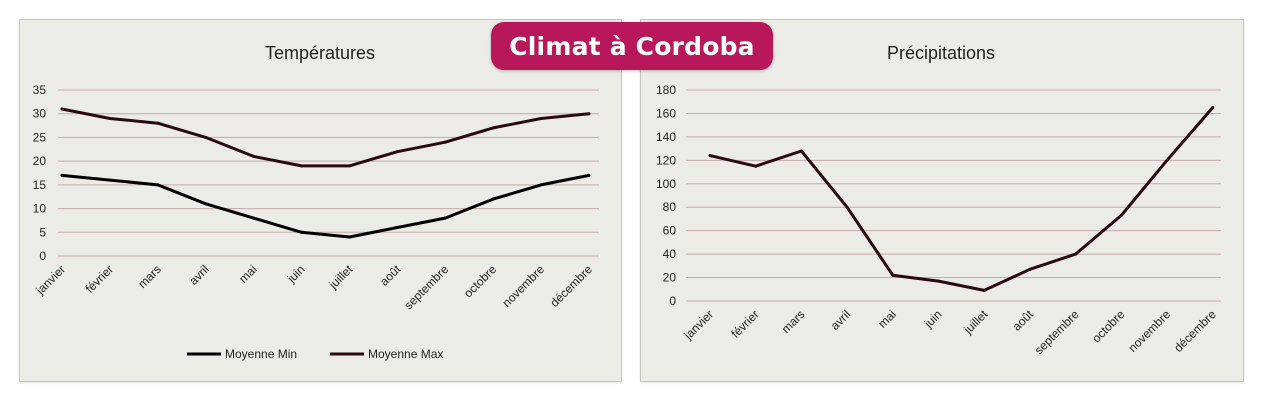 Image resolution: width=1263 pixels, height=400 pixels. Describe the element at coordinates (261, 354) in the screenshot. I see `legend-label: Moyenne Min` at that location.